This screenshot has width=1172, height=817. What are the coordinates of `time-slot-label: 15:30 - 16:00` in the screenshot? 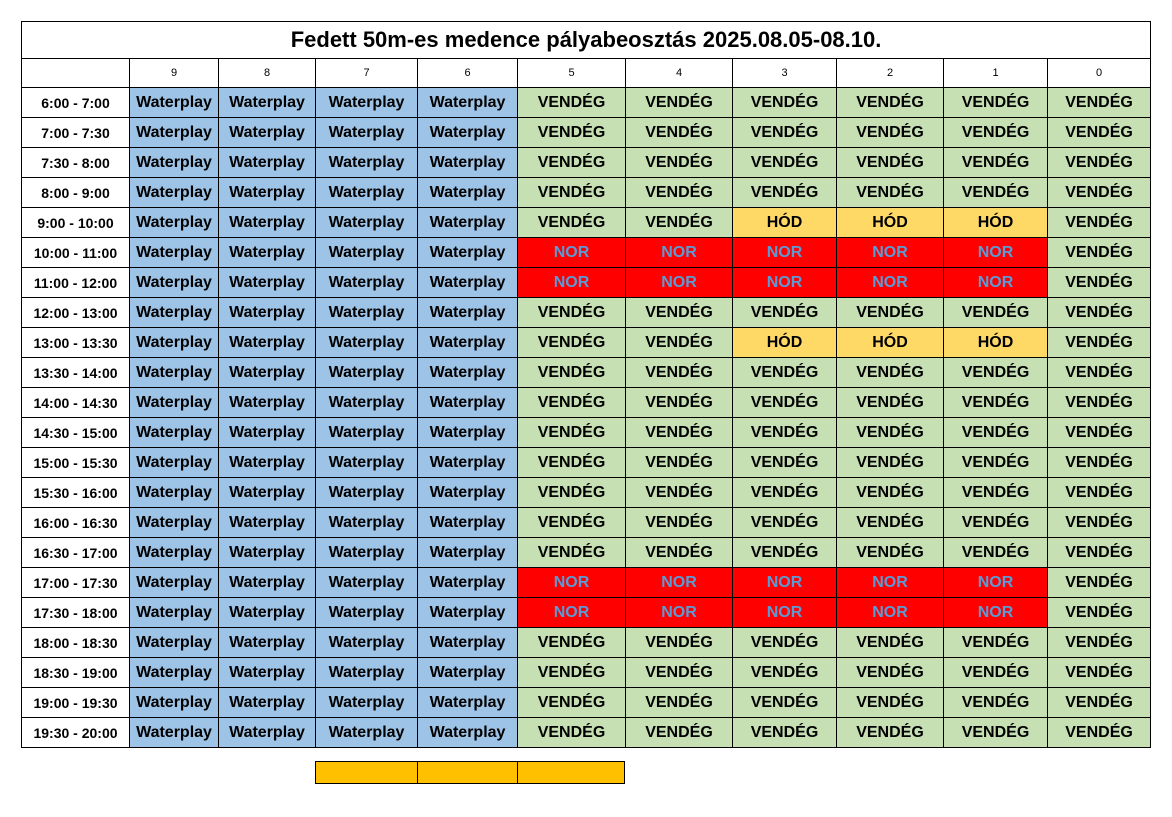 It's located at (75, 492).